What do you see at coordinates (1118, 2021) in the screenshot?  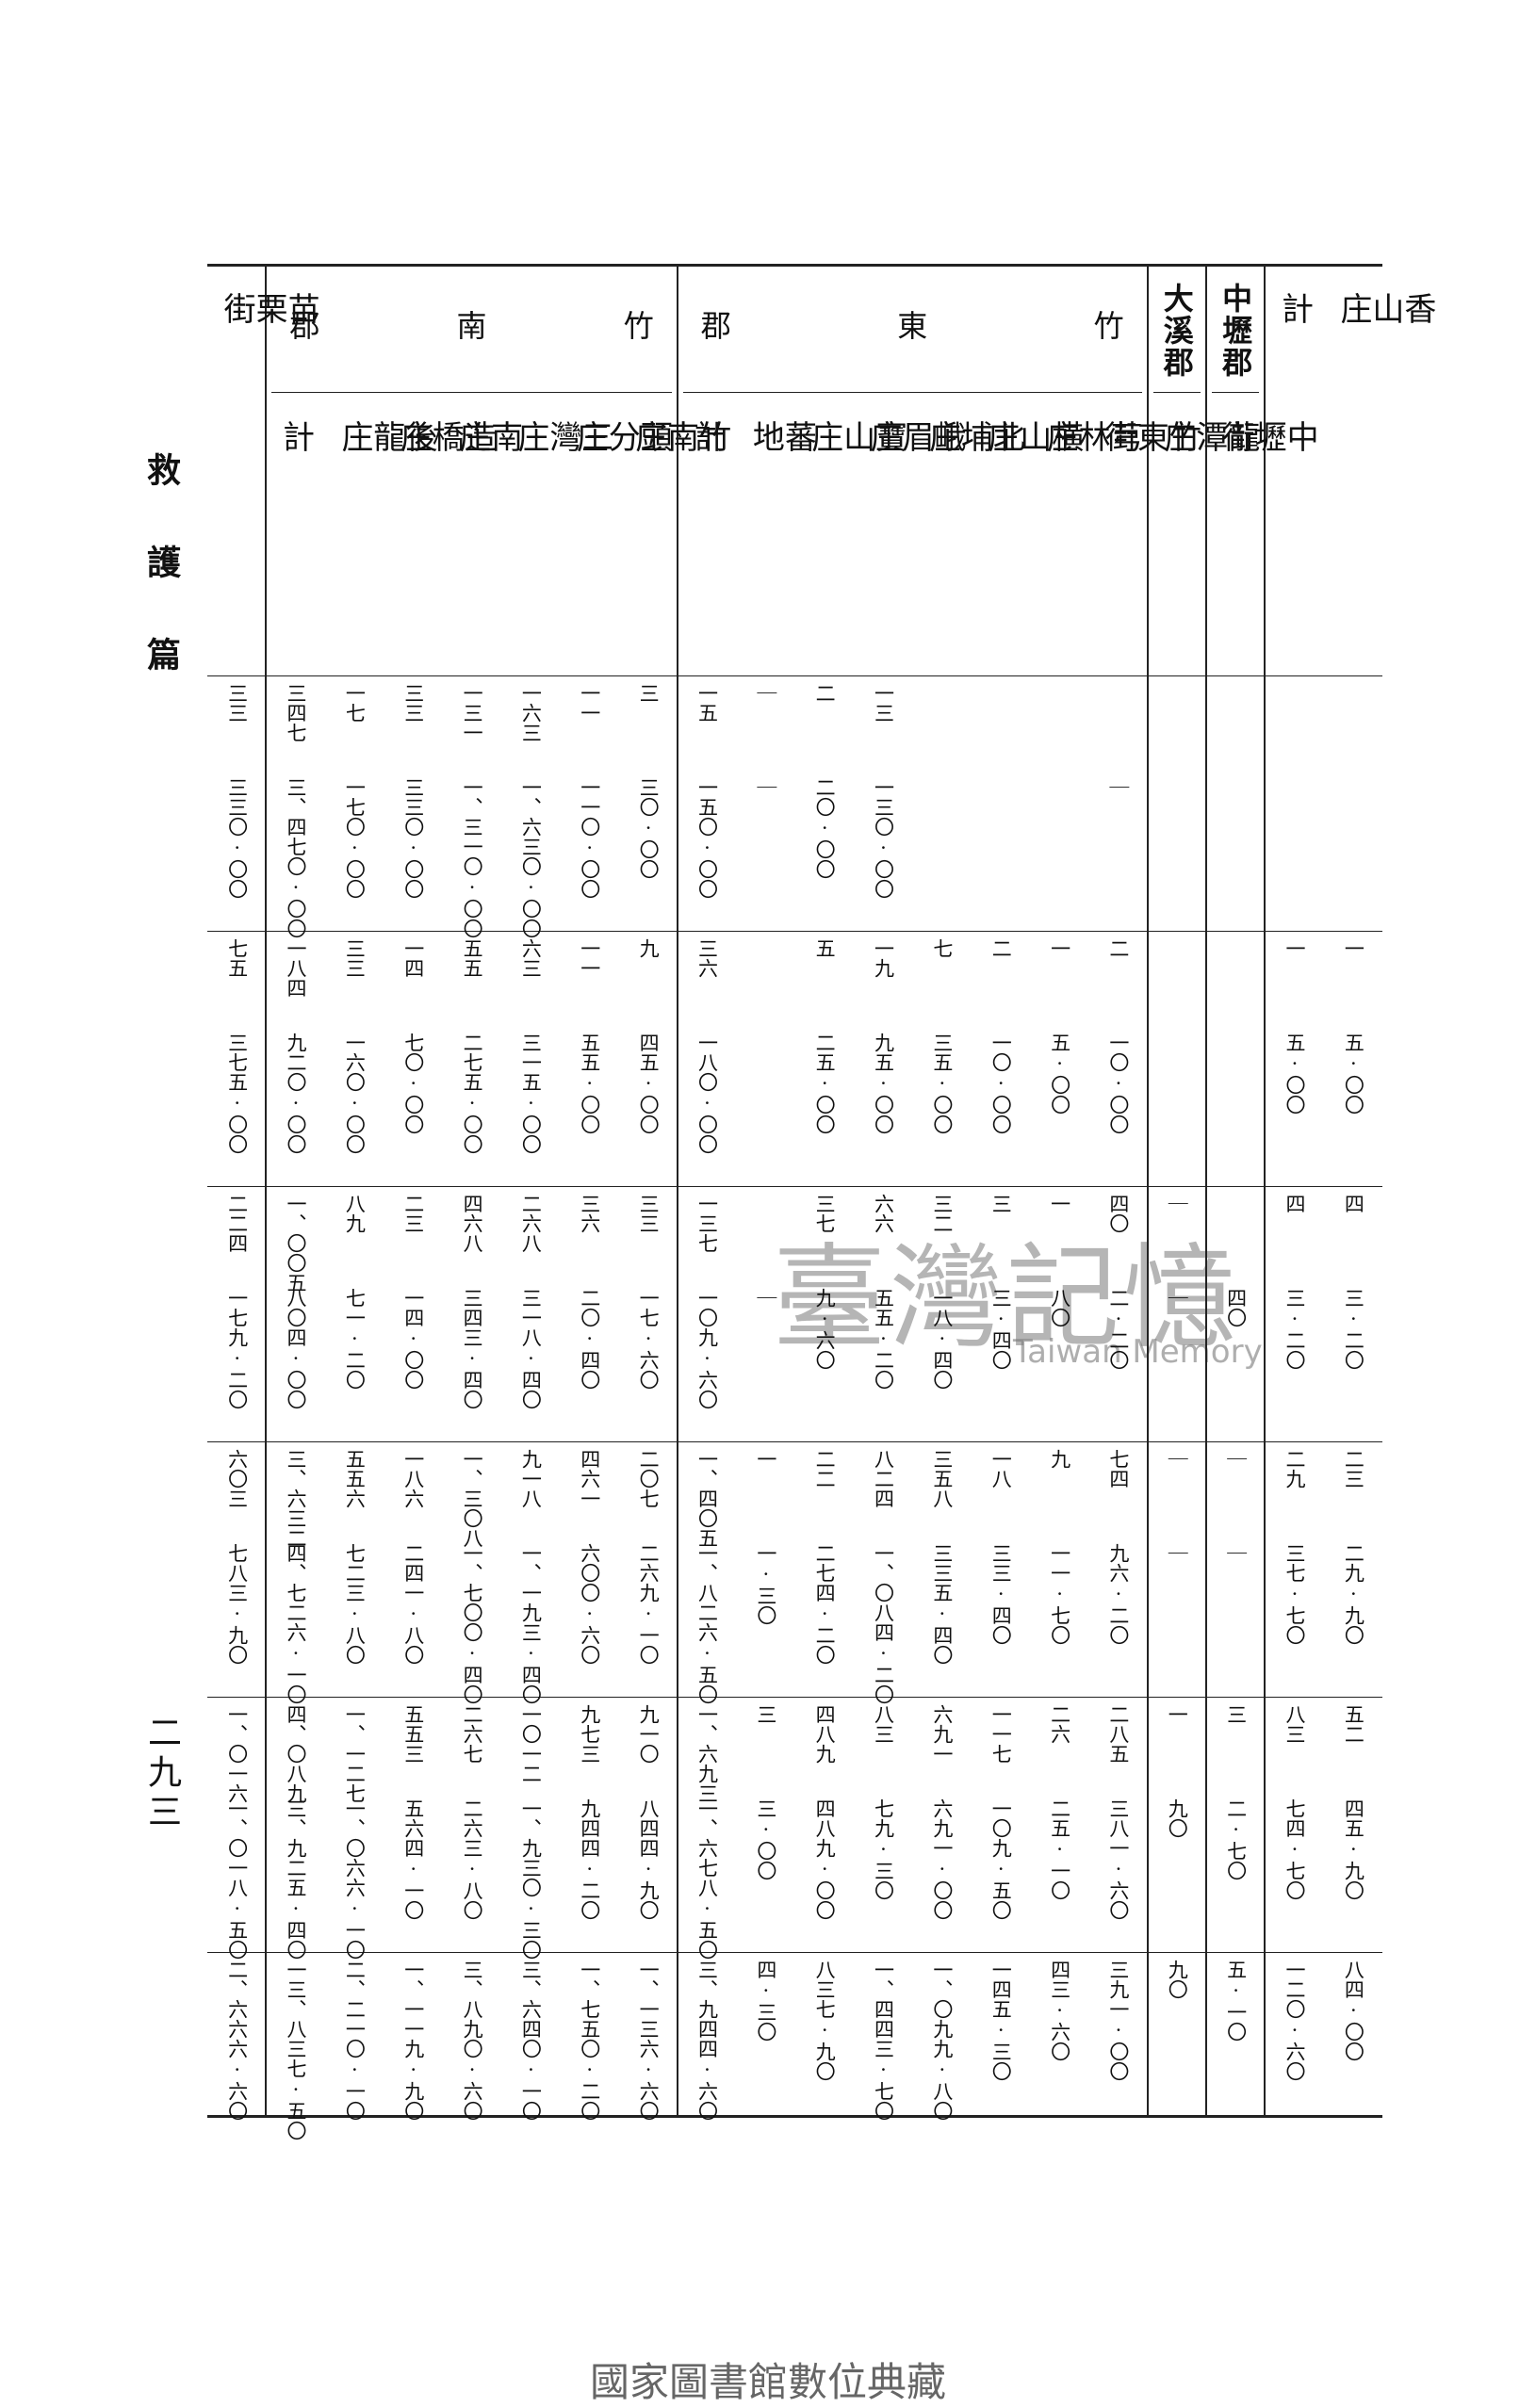 I see `cell-value: 三九一·〇〇` at bounding box center [1118, 2021].